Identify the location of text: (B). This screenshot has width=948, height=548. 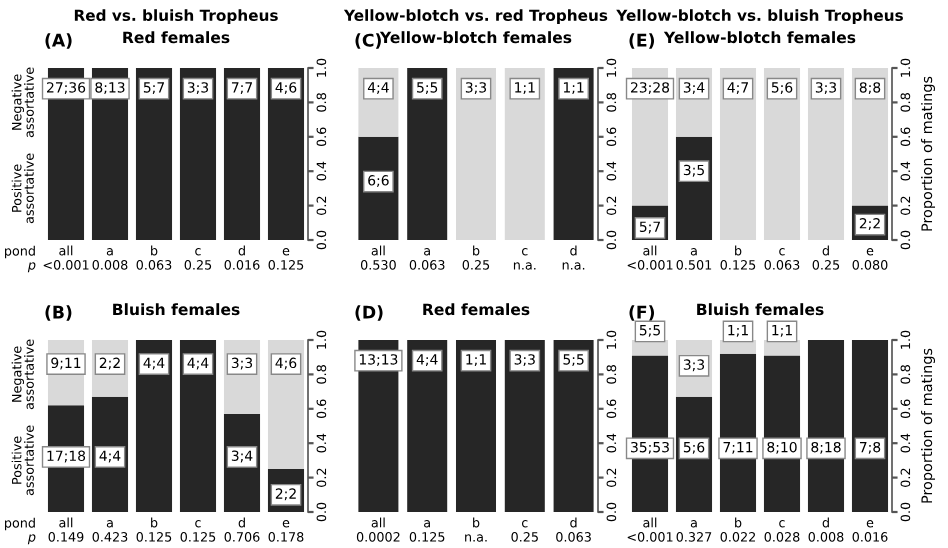
(58, 313).